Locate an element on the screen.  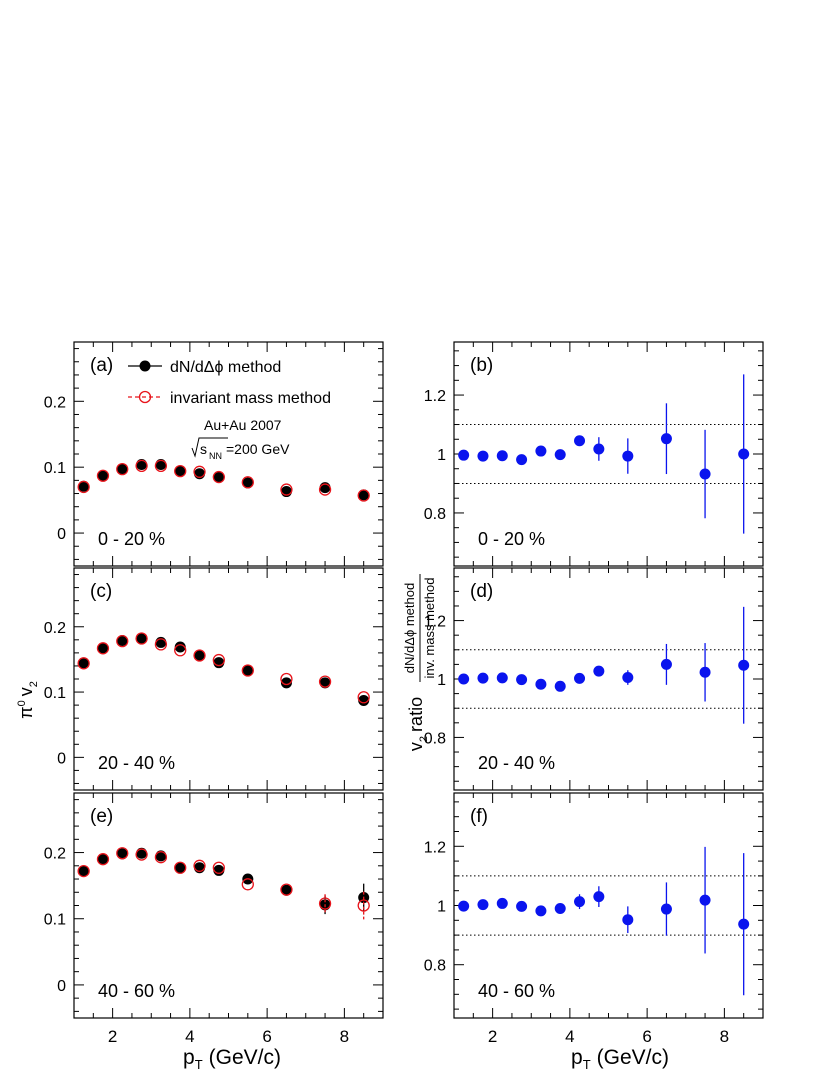
x-tick-label: 6 is located at coordinates (646, 1036).